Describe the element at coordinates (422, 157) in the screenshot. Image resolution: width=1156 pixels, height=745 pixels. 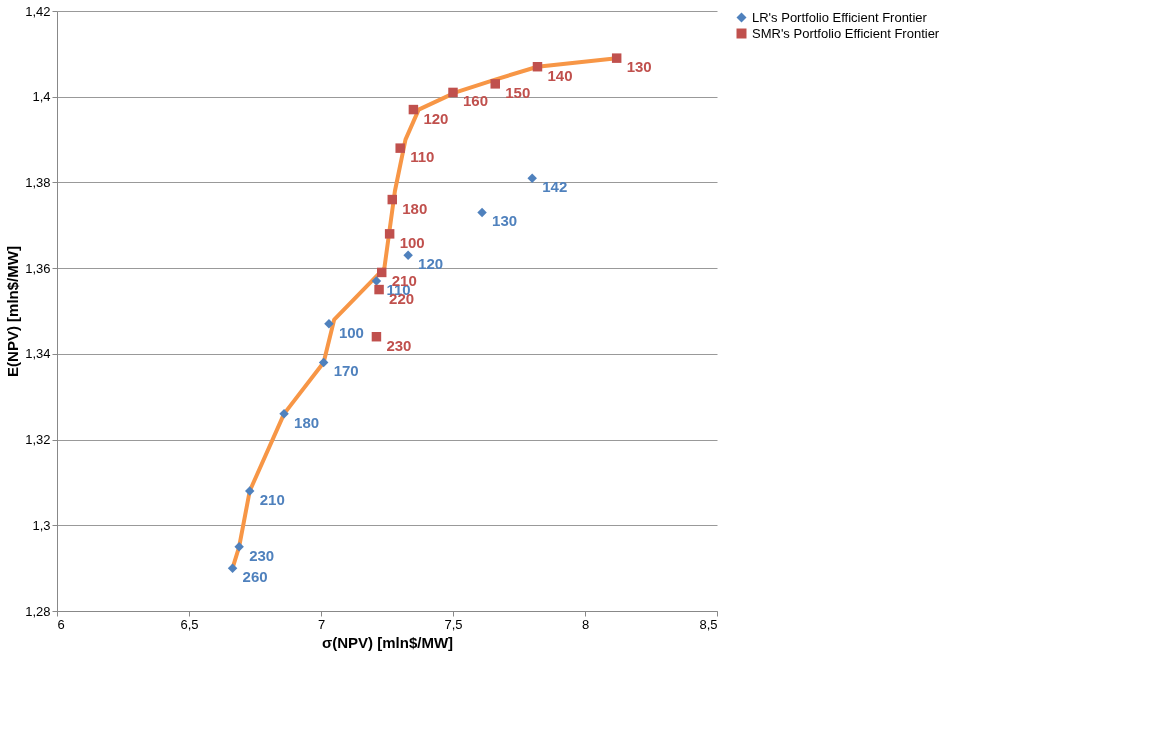
I see `annotation: 110` at that location.